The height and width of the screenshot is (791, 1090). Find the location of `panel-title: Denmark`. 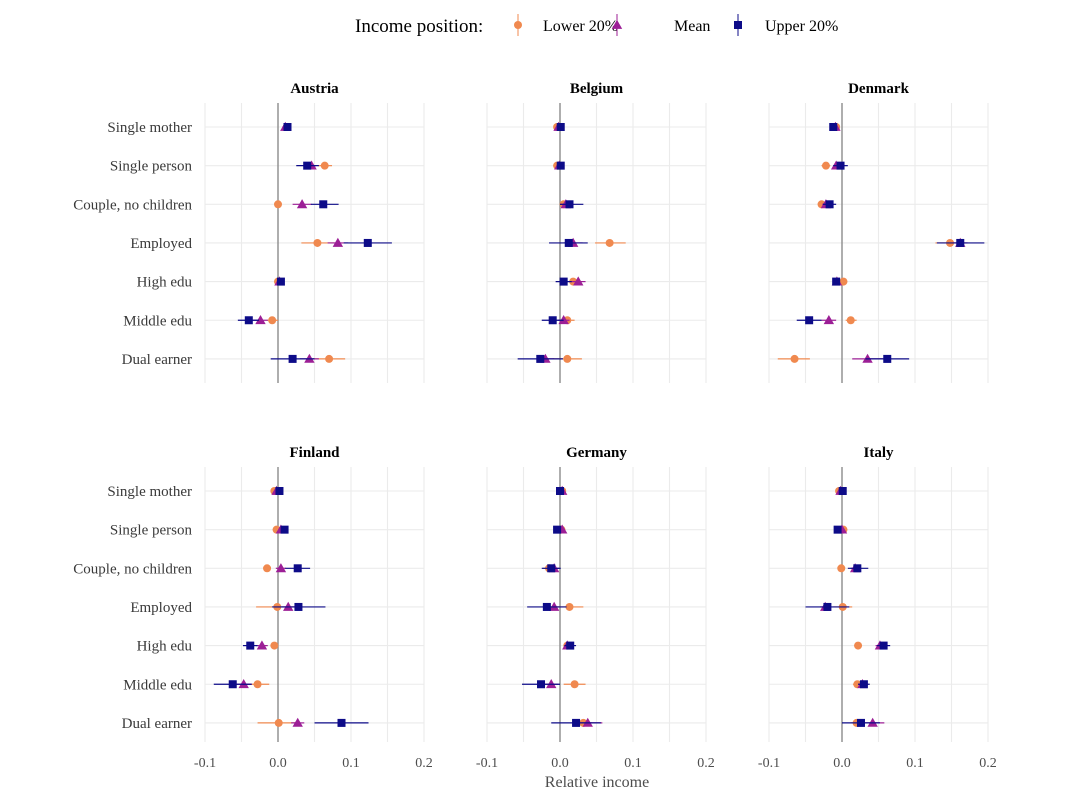

panel-title: Denmark is located at coordinates (878, 89).